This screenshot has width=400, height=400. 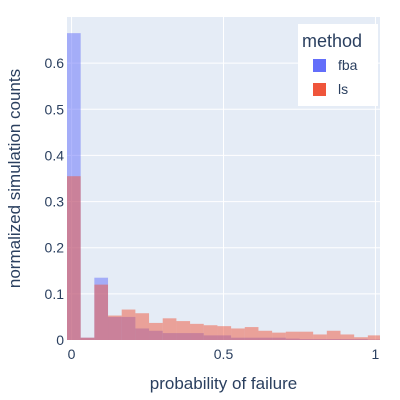 What do you see at coordinates (55, 109) in the screenshot?
I see `y-tick-label: 0.5` at bounding box center [55, 109].